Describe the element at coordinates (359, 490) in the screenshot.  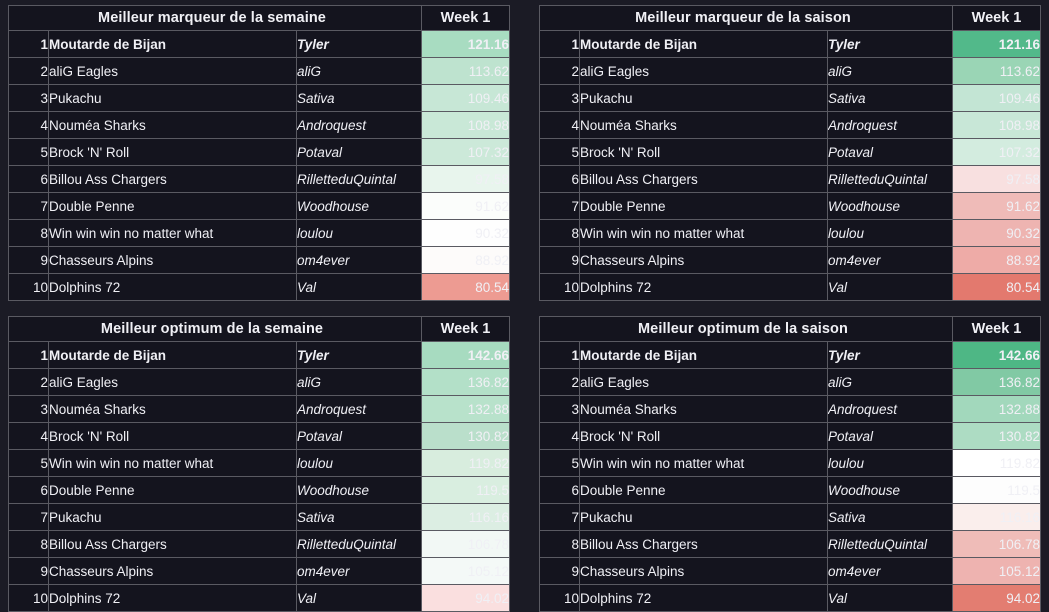
I see `manager-name-cell: Woodhouse` at that location.